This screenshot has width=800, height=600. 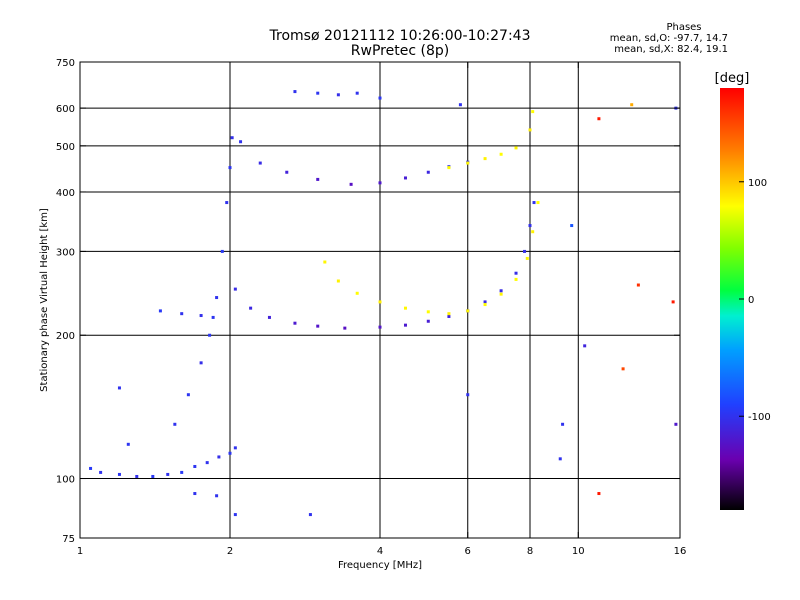 I want to click on chart-title: Tromsø 20121112 10:26:00-10:27:43, so click(x=400, y=36).